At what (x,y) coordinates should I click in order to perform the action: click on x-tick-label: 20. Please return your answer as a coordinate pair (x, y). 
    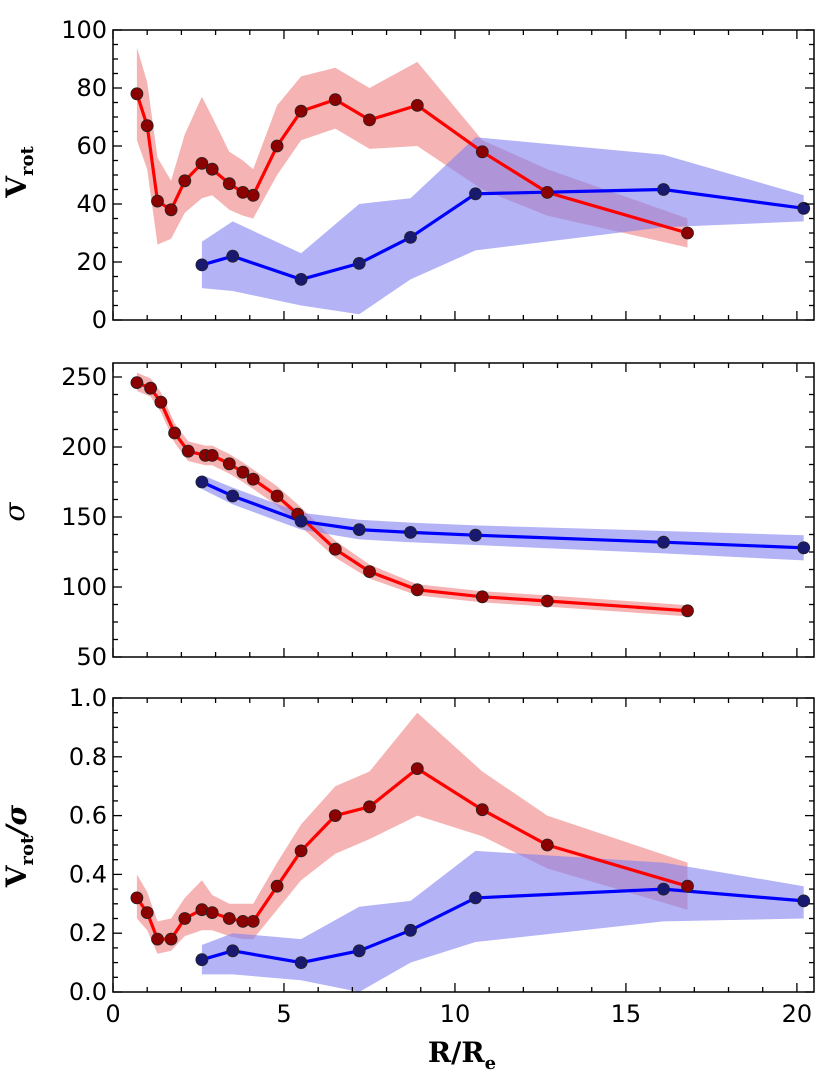
    Looking at the image, I should click on (797, 1014).